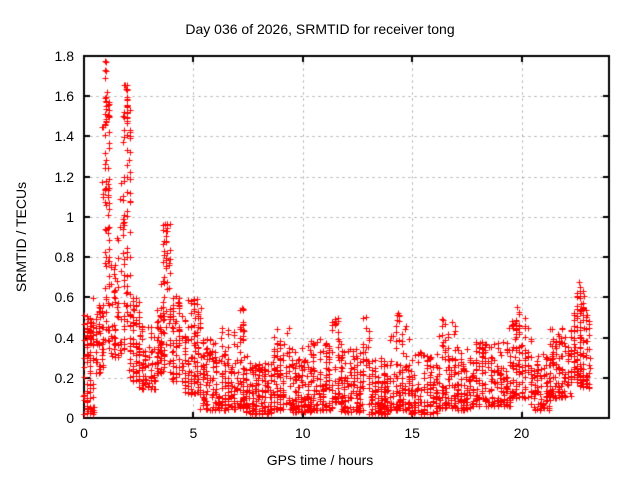 The height and width of the screenshot is (480, 640). Describe the element at coordinates (193, 433) in the screenshot. I see `x-tick-label: 5` at that location.